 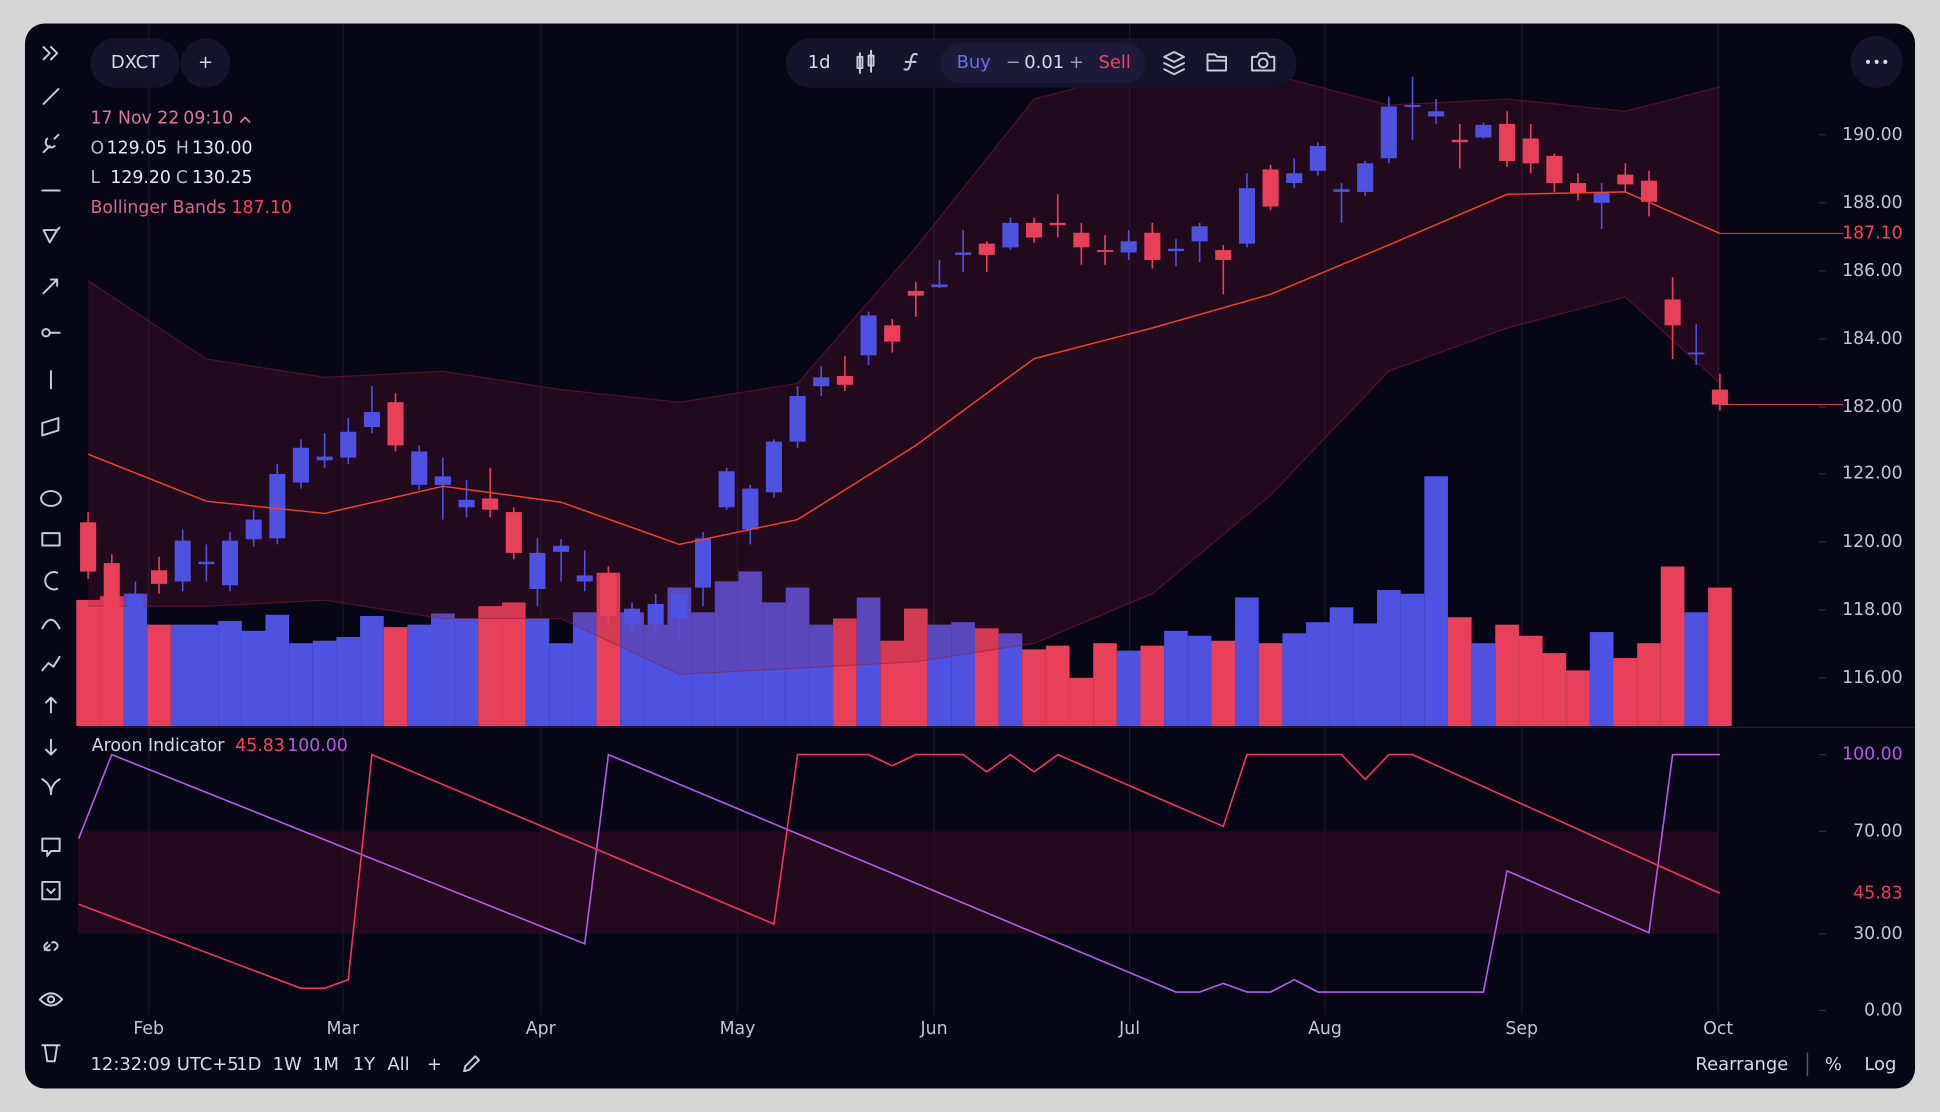 What do you see at coordinates (51, 999) in the screenshot?
I see `visibility-tool` at bounding box center [51, 999].